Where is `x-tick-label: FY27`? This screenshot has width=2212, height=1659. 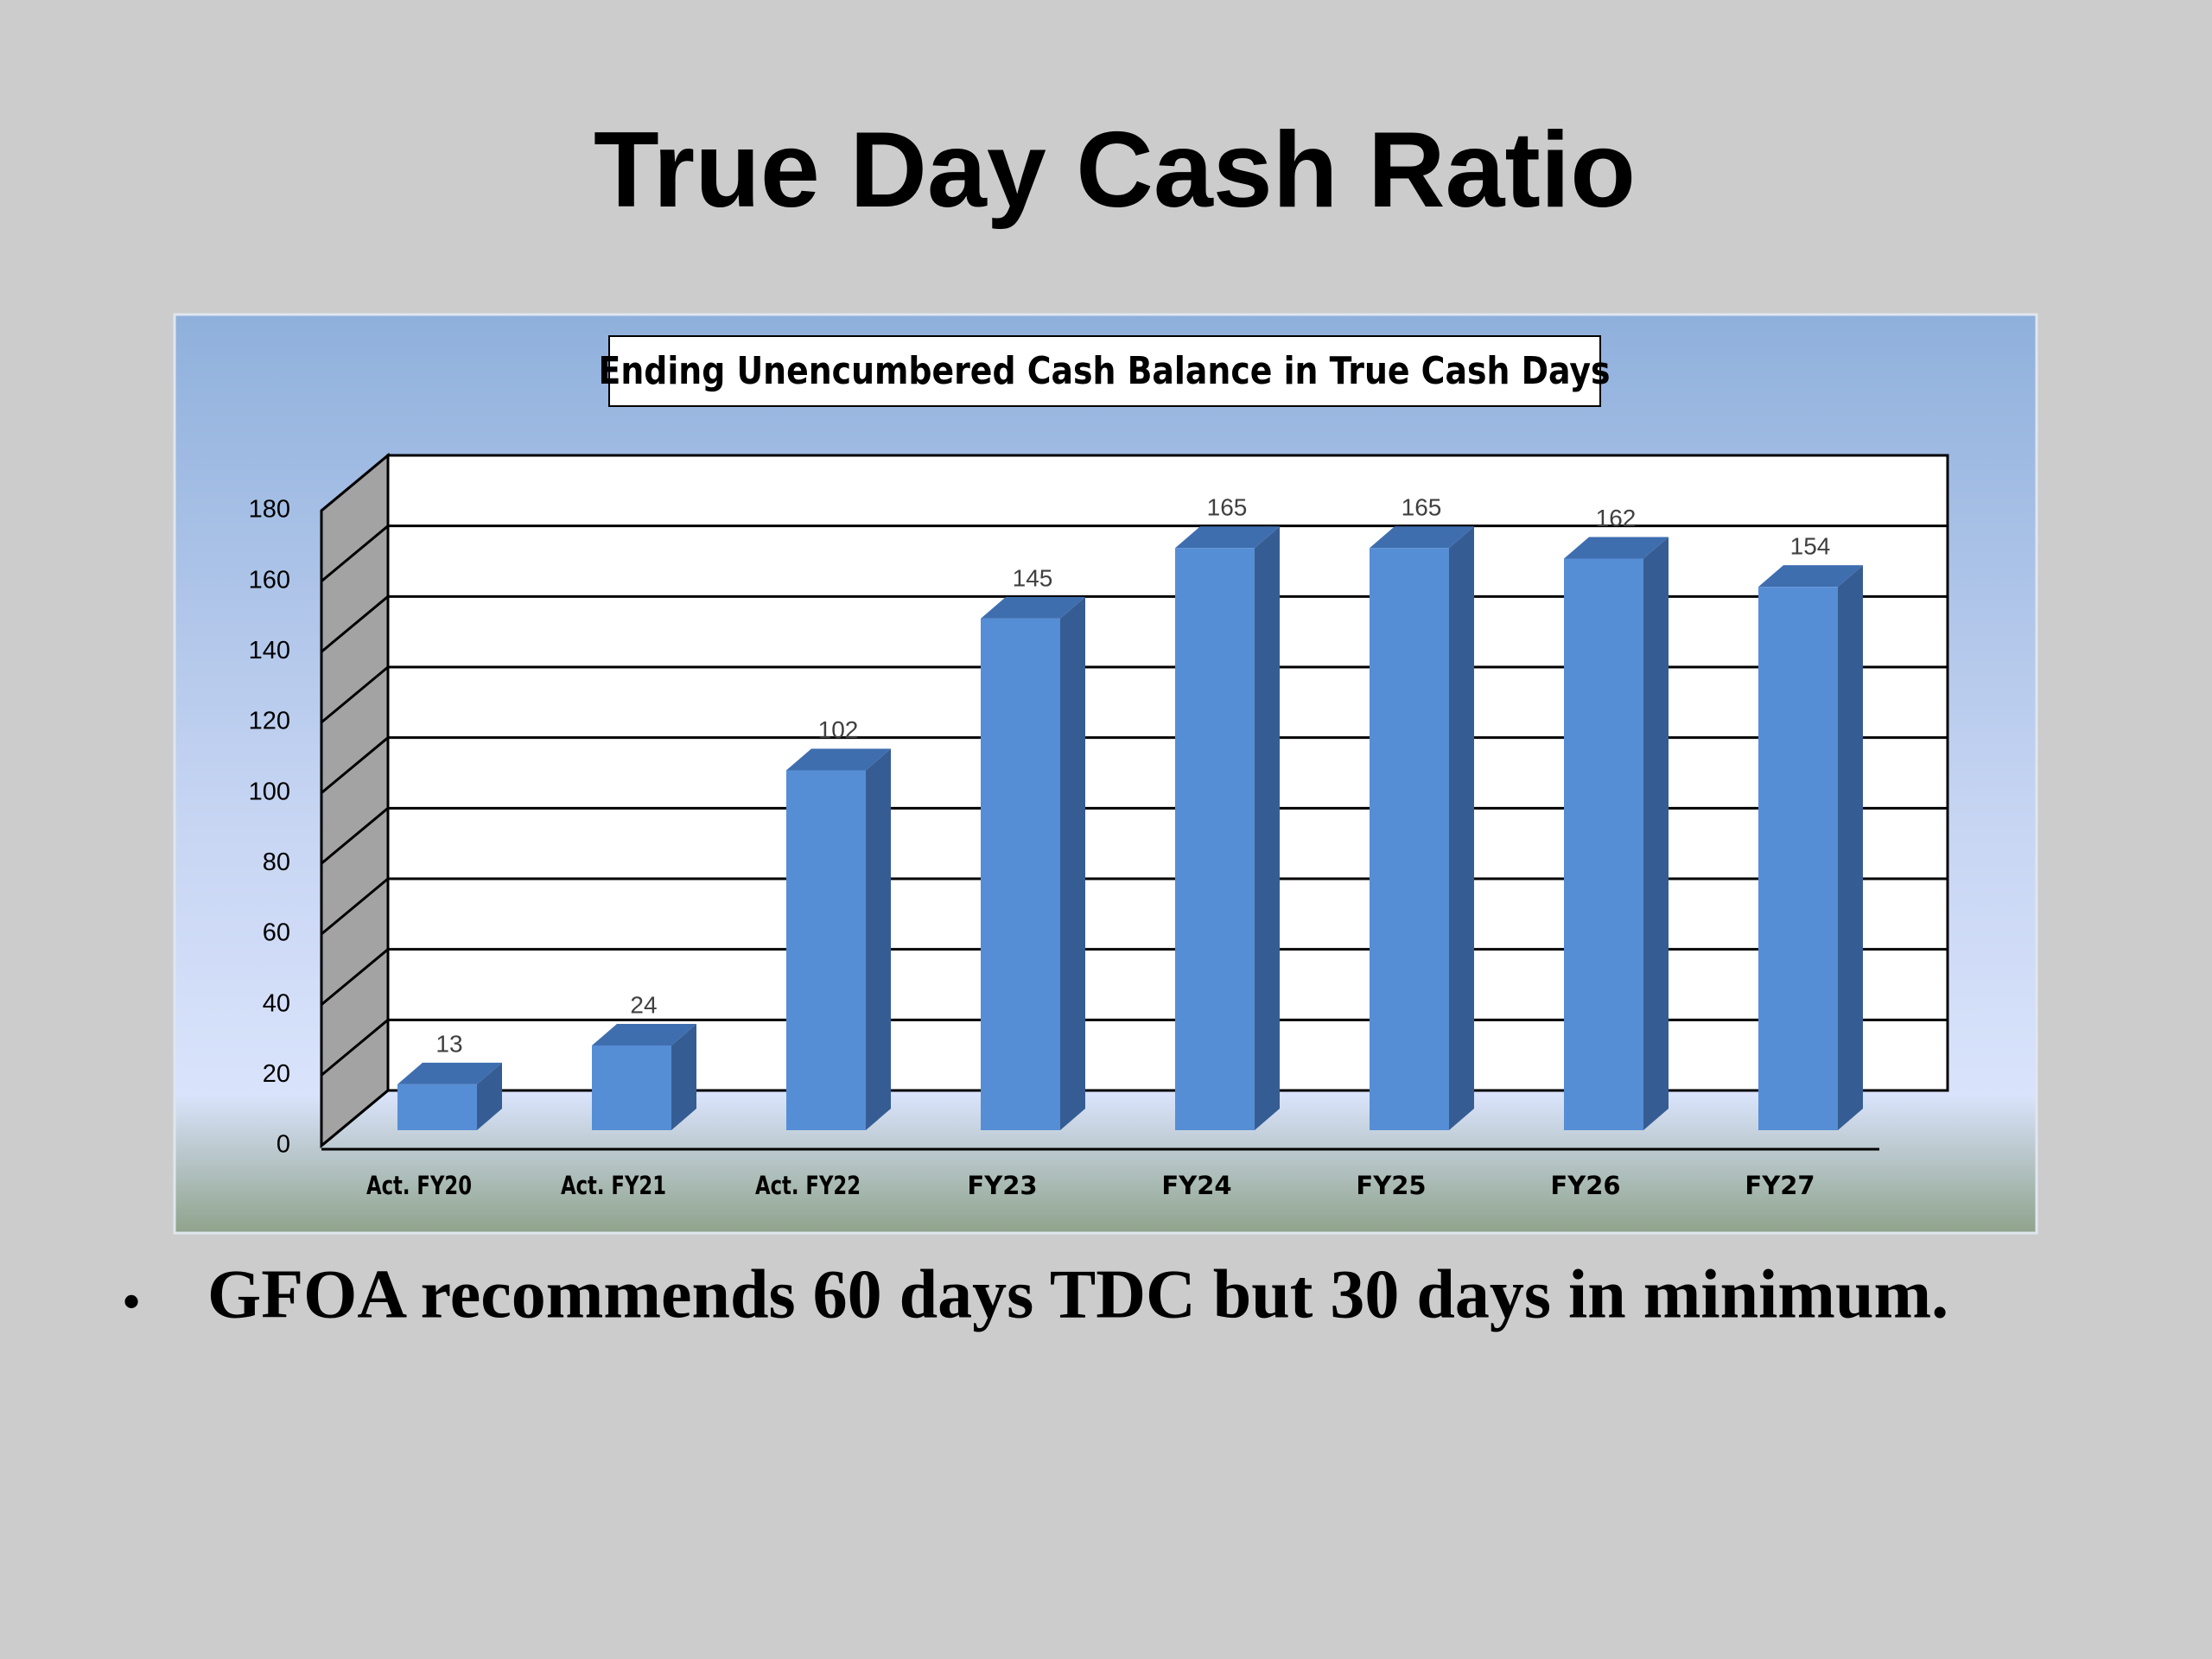
x-tick-label: FY27 is located at coordinates (1780, 1185).